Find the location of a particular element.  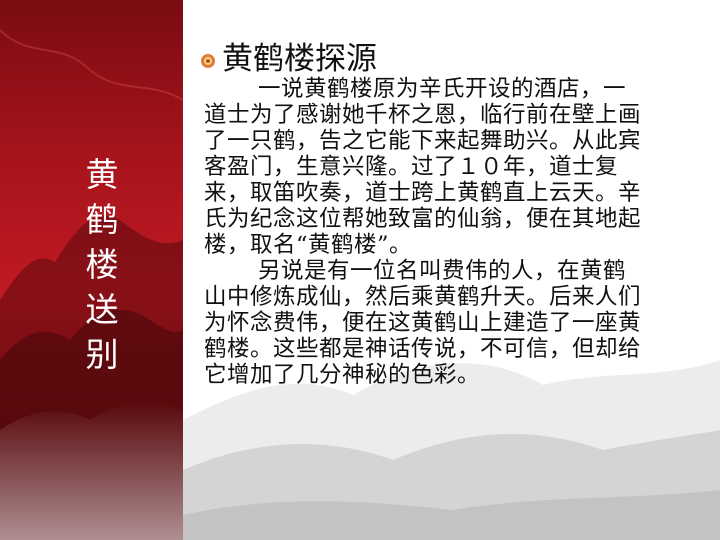

slide-heading: 黄鹤楼探源 is located at coordinates (288, 59).